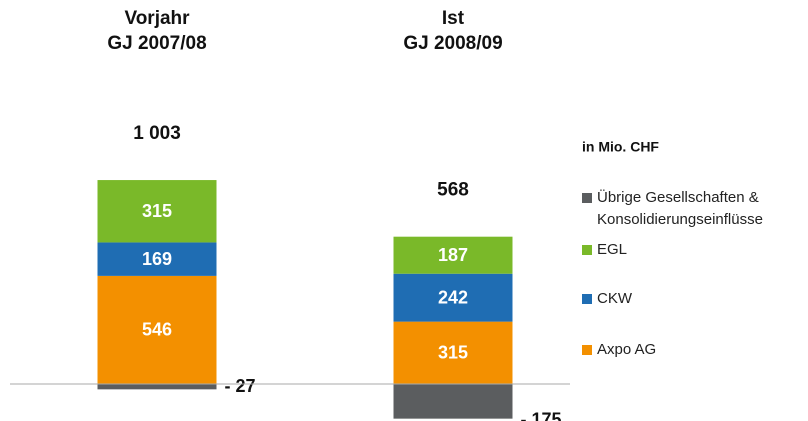 The height and width of the screenshot is (421, 808). Describe the element at coordinates (612, 249) in the screenshot. I see `legend-label: EGL` at that location.